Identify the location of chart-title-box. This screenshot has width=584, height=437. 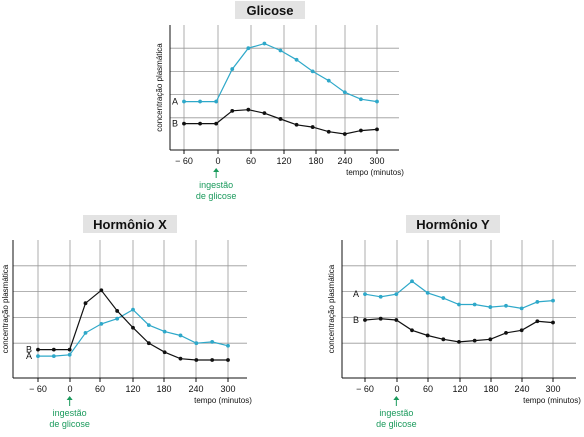
(453, 224).